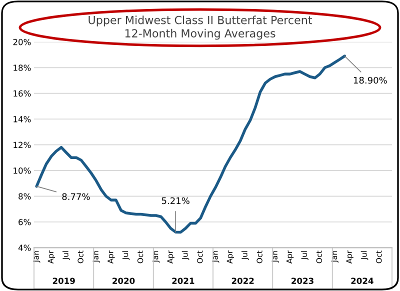  Describe the element at coordinates (123, 281) in the screenshot. I see `text: 2020` at that location.